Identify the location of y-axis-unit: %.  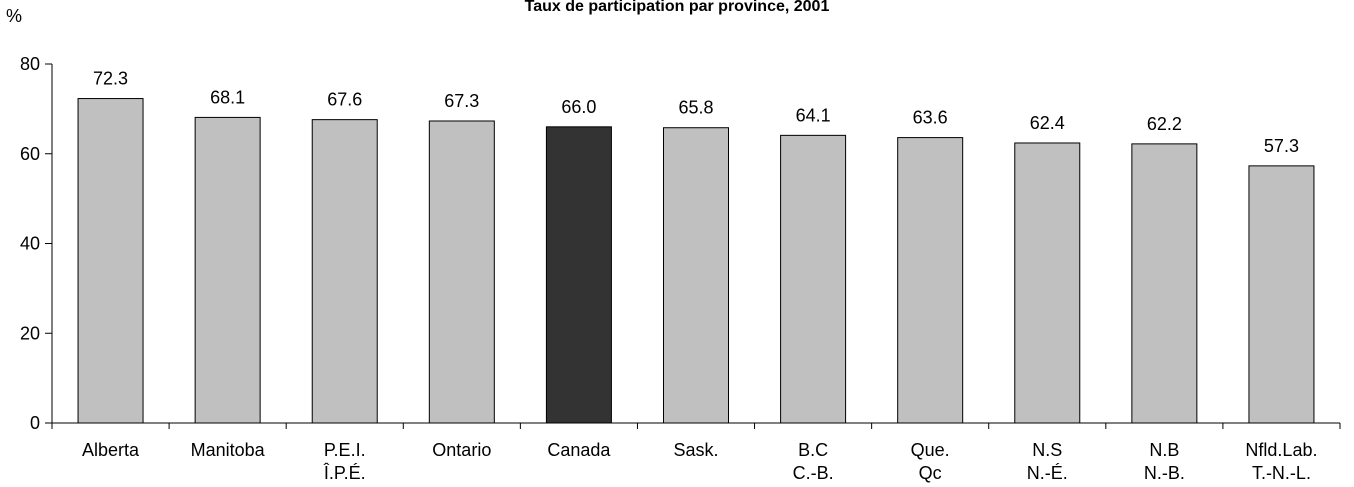
(14, 16).